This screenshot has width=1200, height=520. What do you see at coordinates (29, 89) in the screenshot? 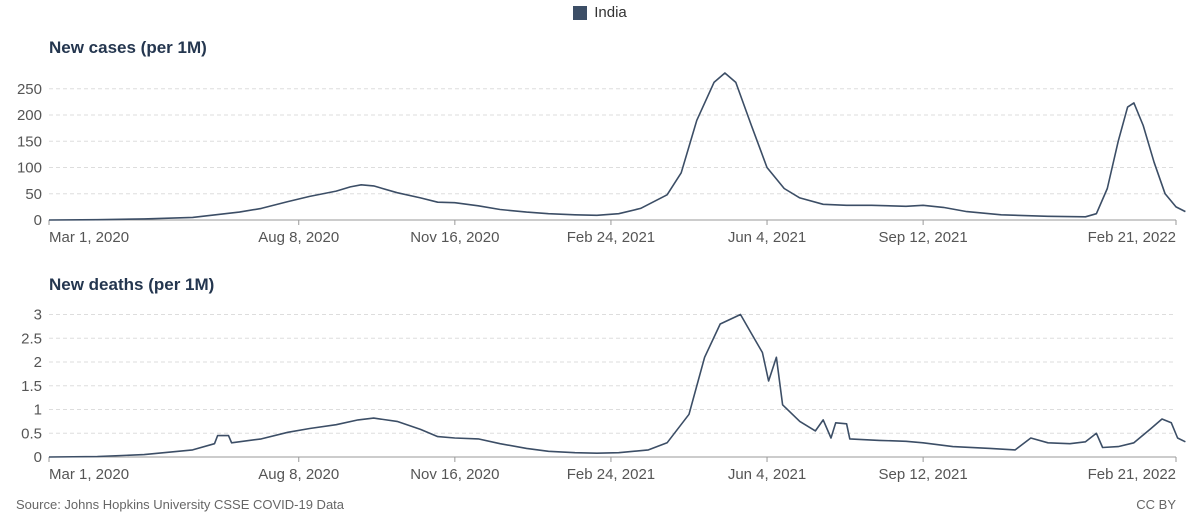
I see `y-tick-label: 250` at bounding box center [29, 89].